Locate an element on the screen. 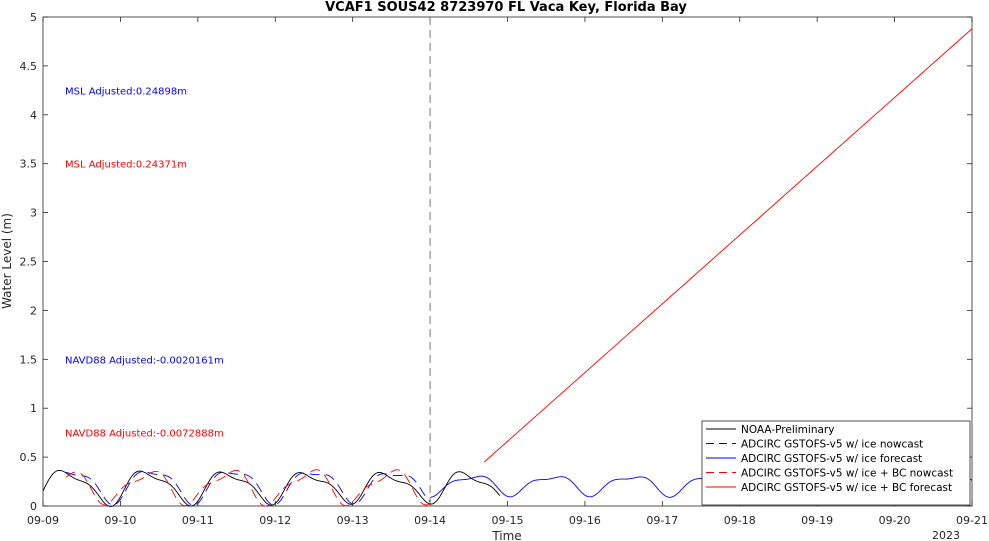 This screenshot has height=541, width=989. x-tick-label: 09-14 is located at coordinates (430, 520).